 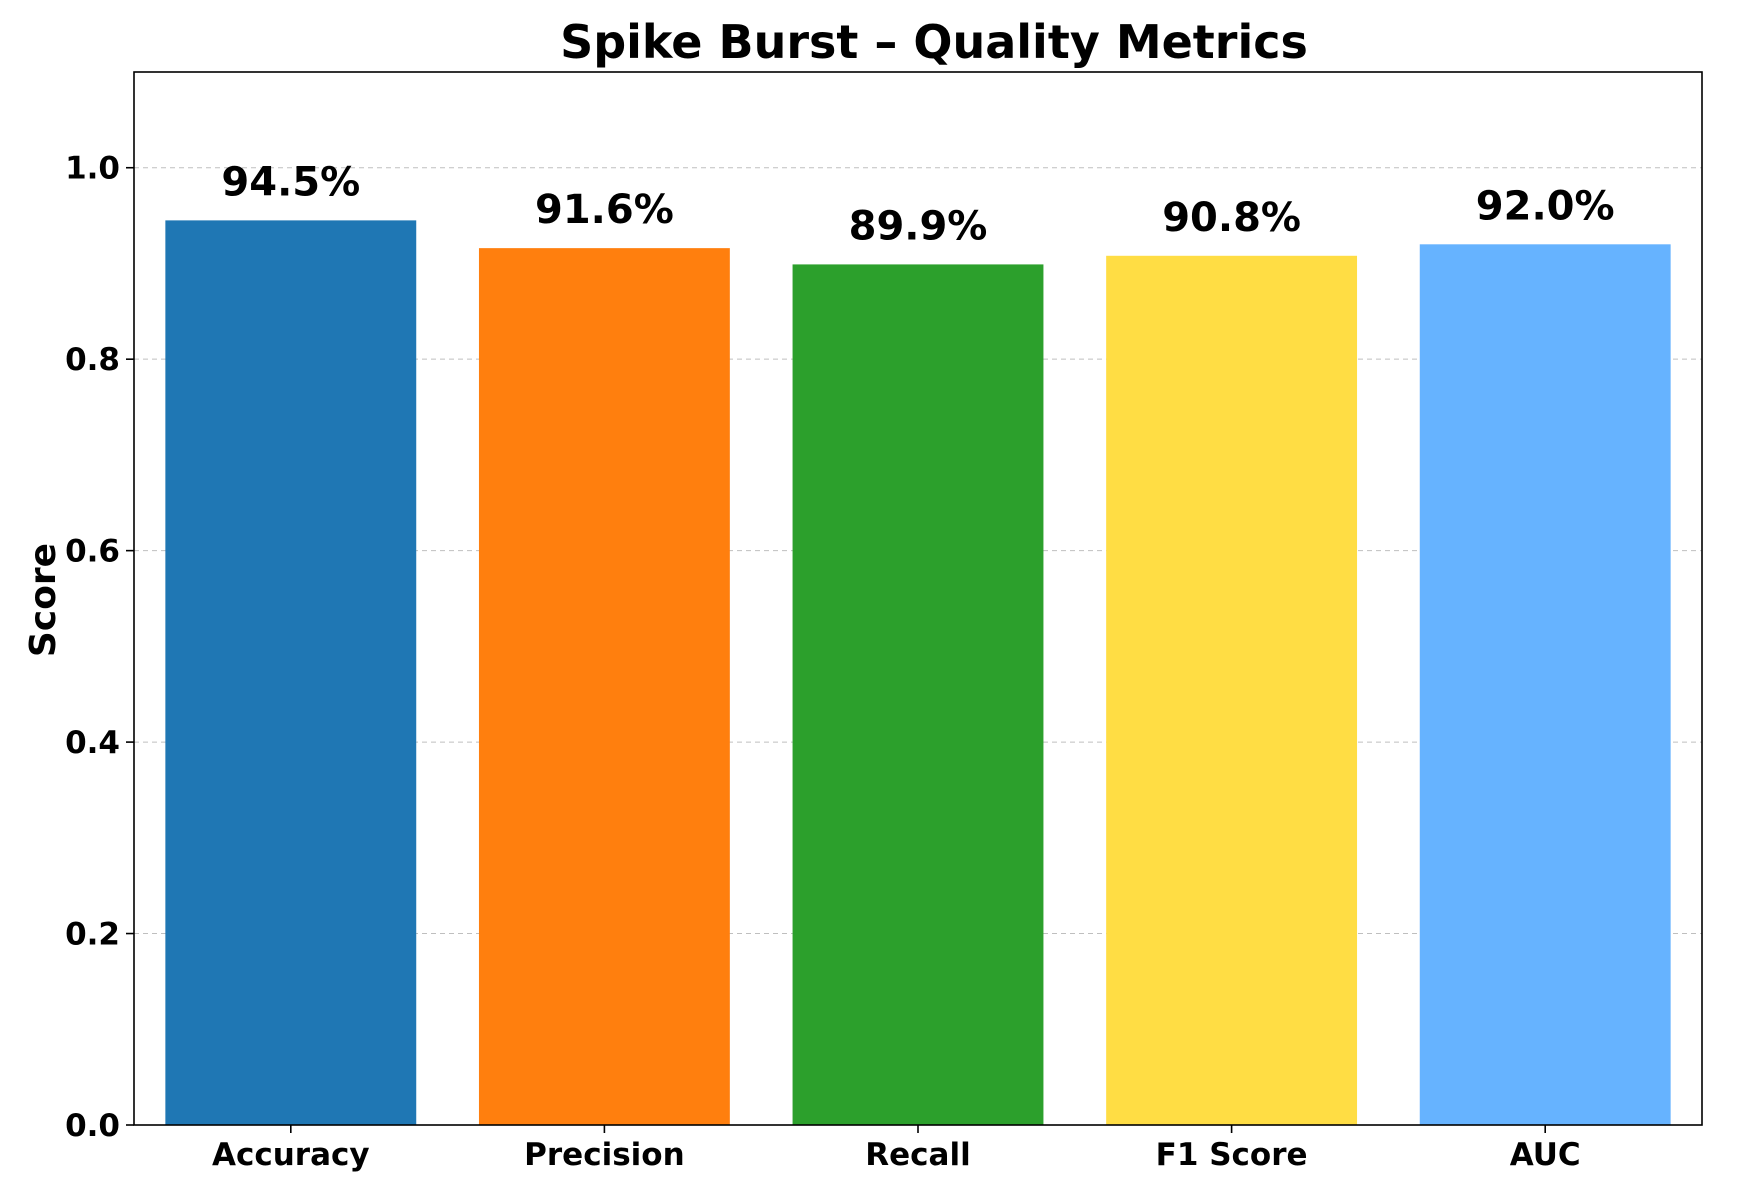 I want to click on y-tick-label: 0.6, so click(x=92, y=552).